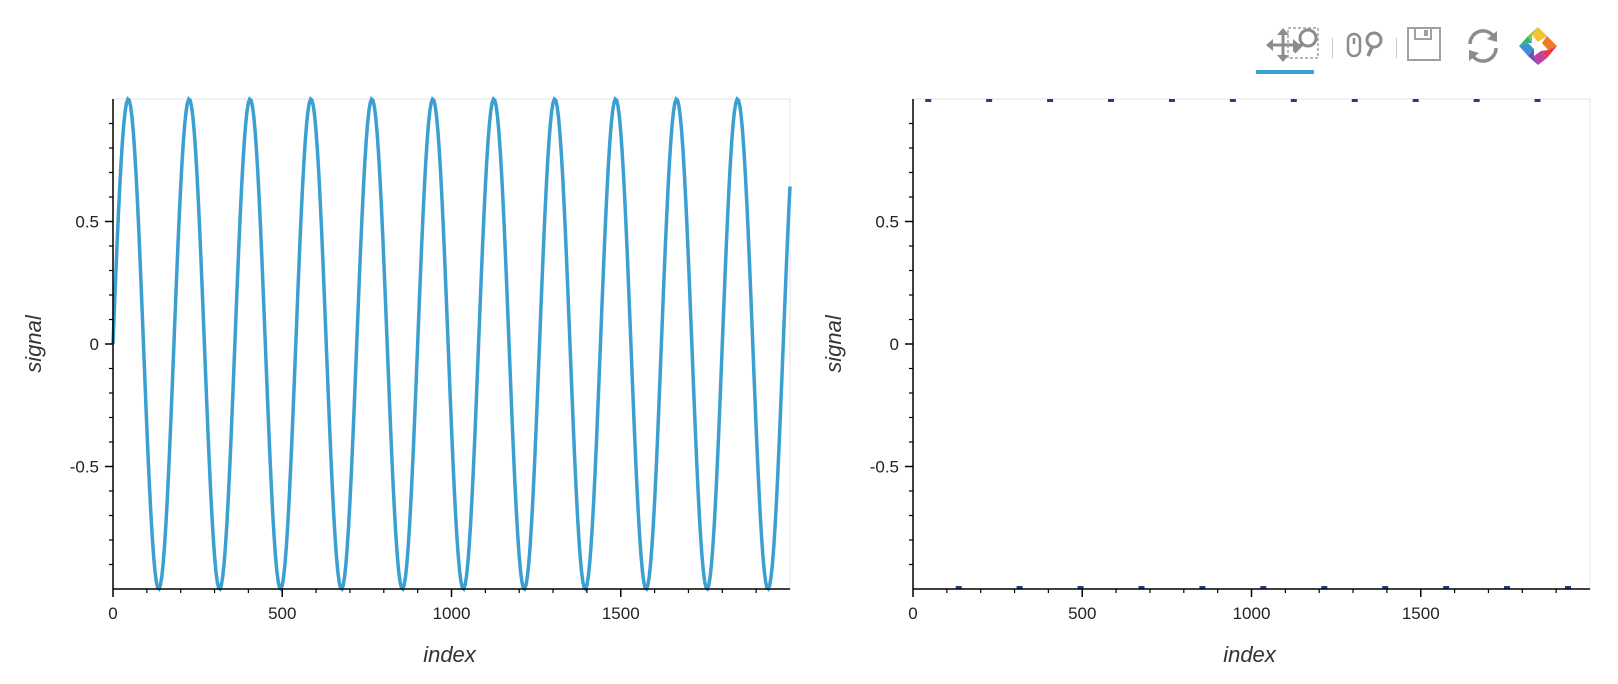 The height and width of the screenshot is (684, 1618). I want to click on wheel-zoom-icon, so click(1364, 44).